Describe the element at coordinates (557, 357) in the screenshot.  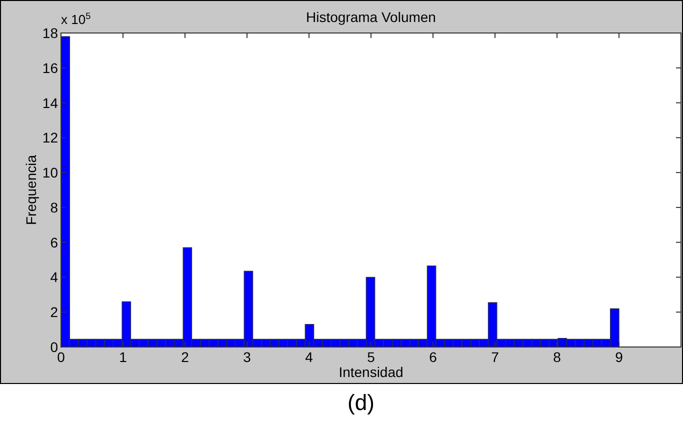
I see `x-tick-label: 8` at that location.